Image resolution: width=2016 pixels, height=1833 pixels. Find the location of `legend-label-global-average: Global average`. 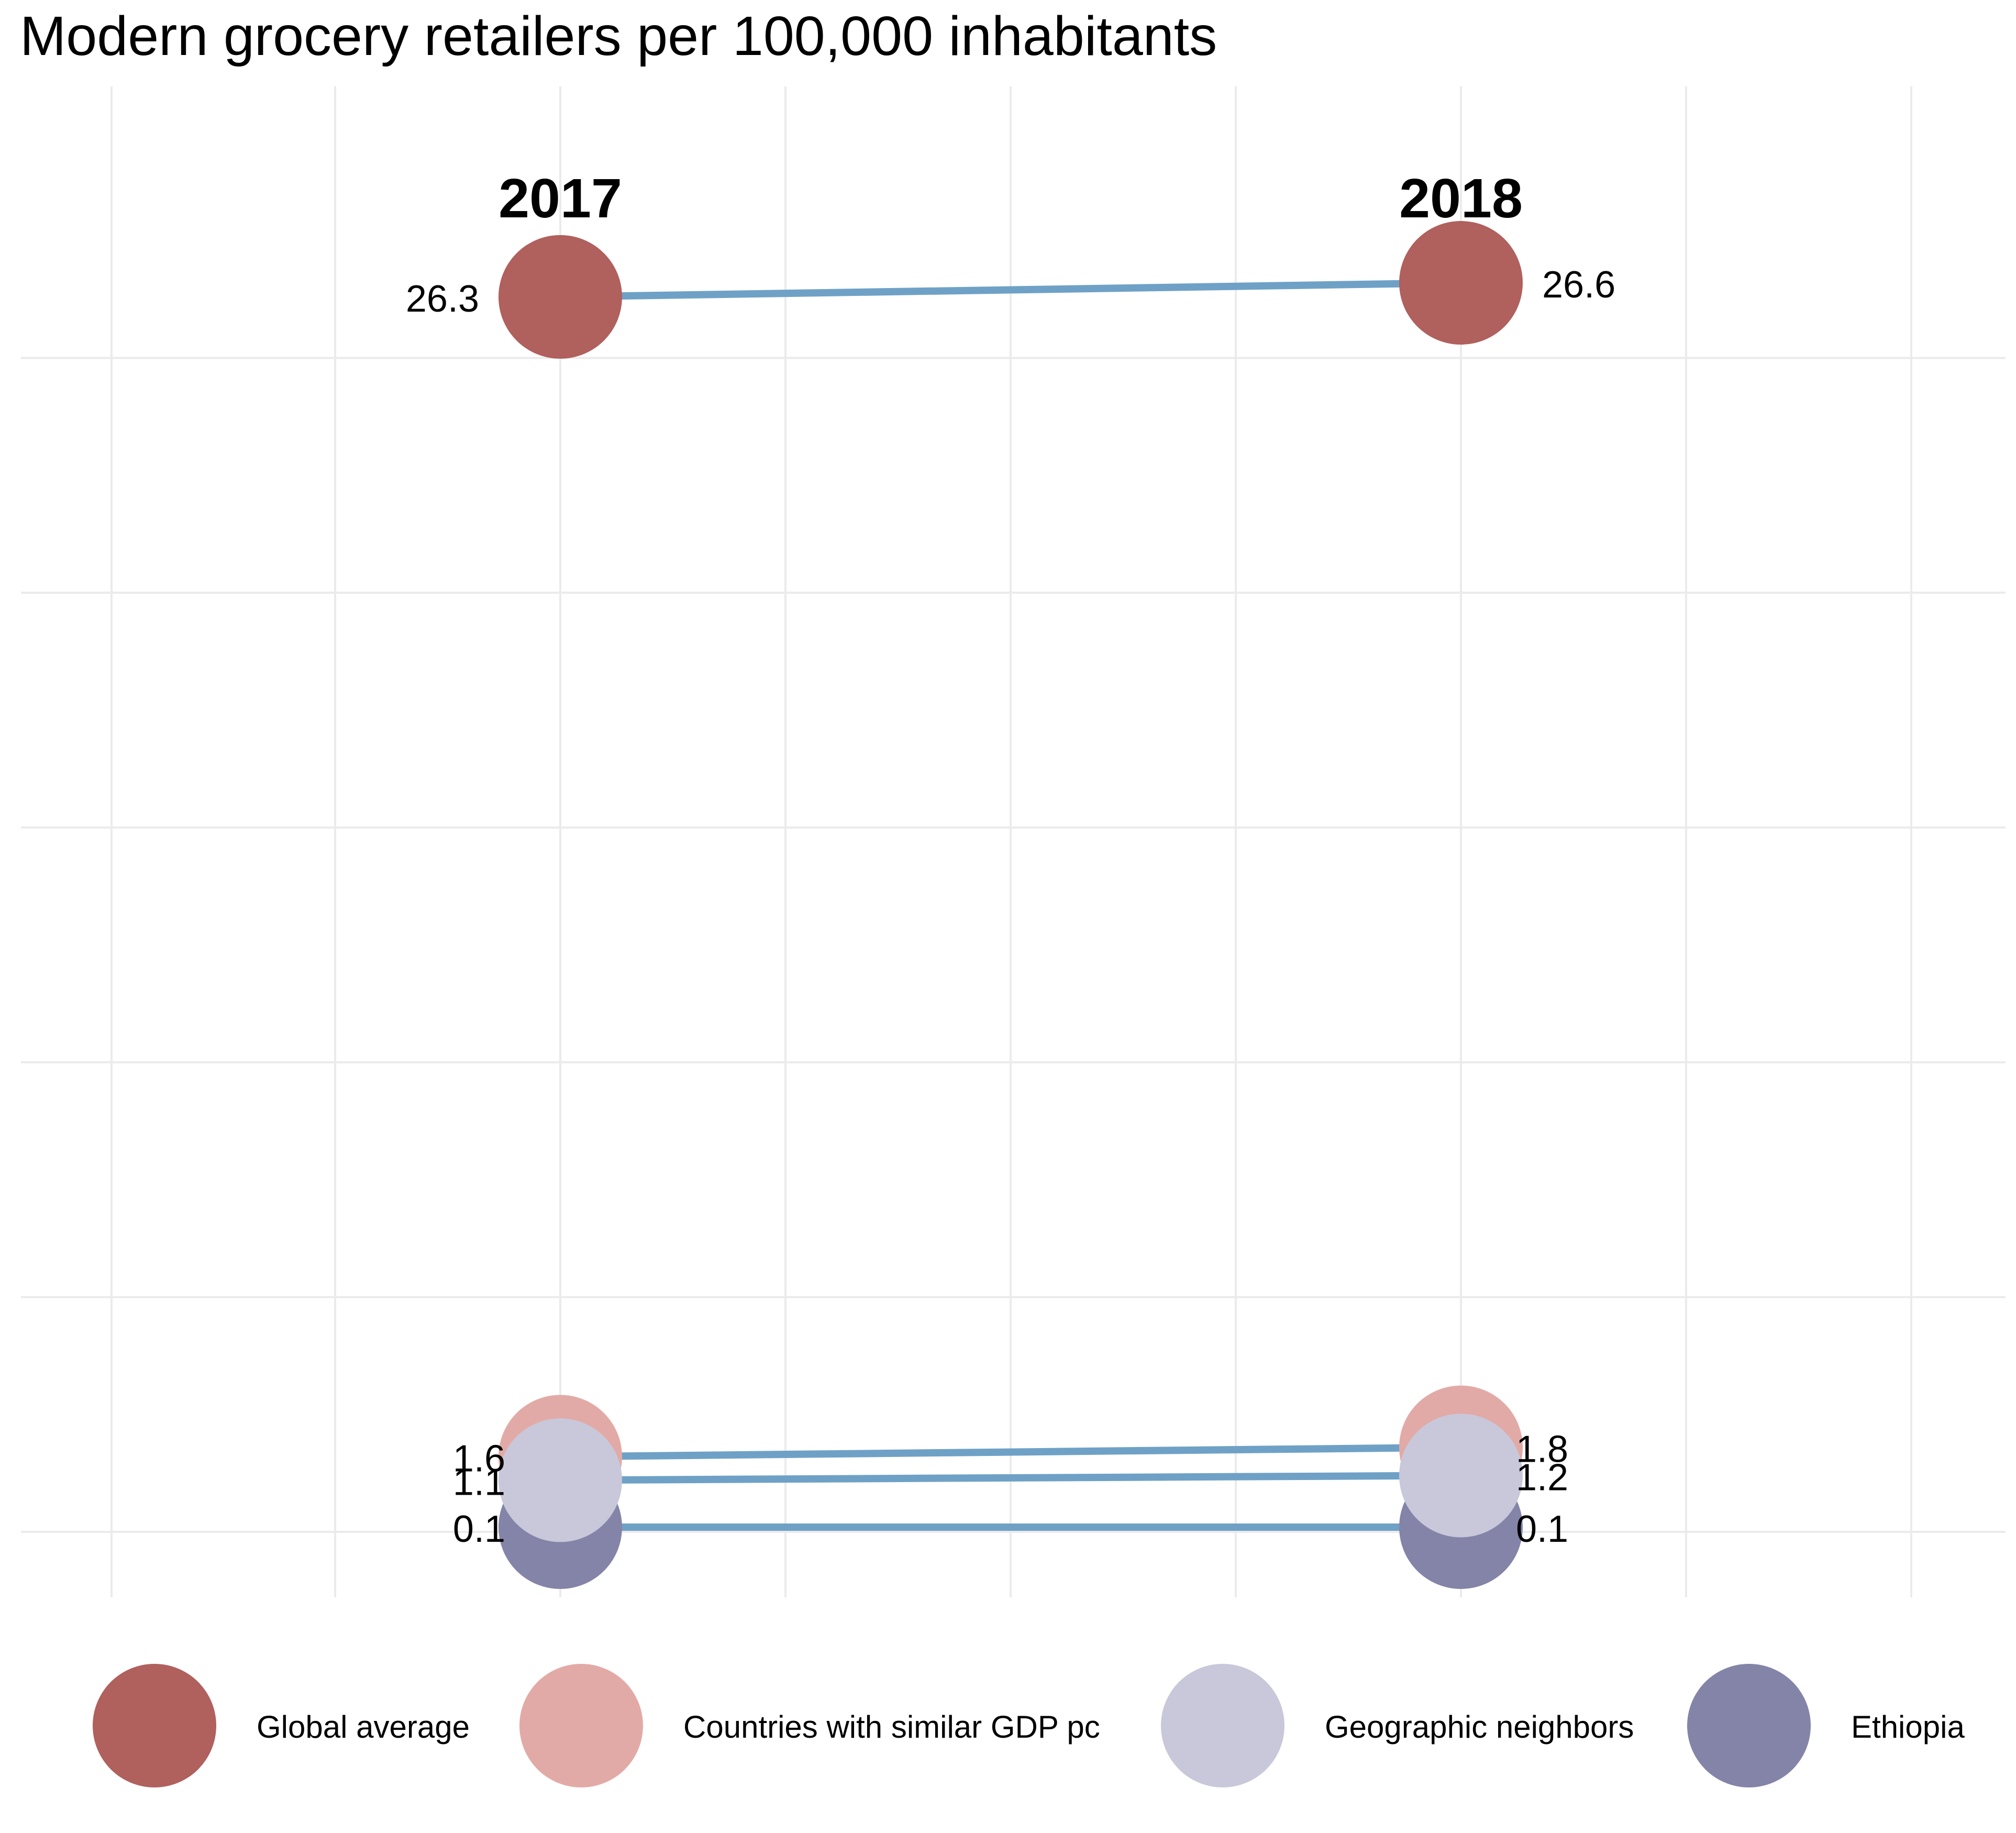

legend-label-global-average: Global average is located at coordinates (364, 1726).